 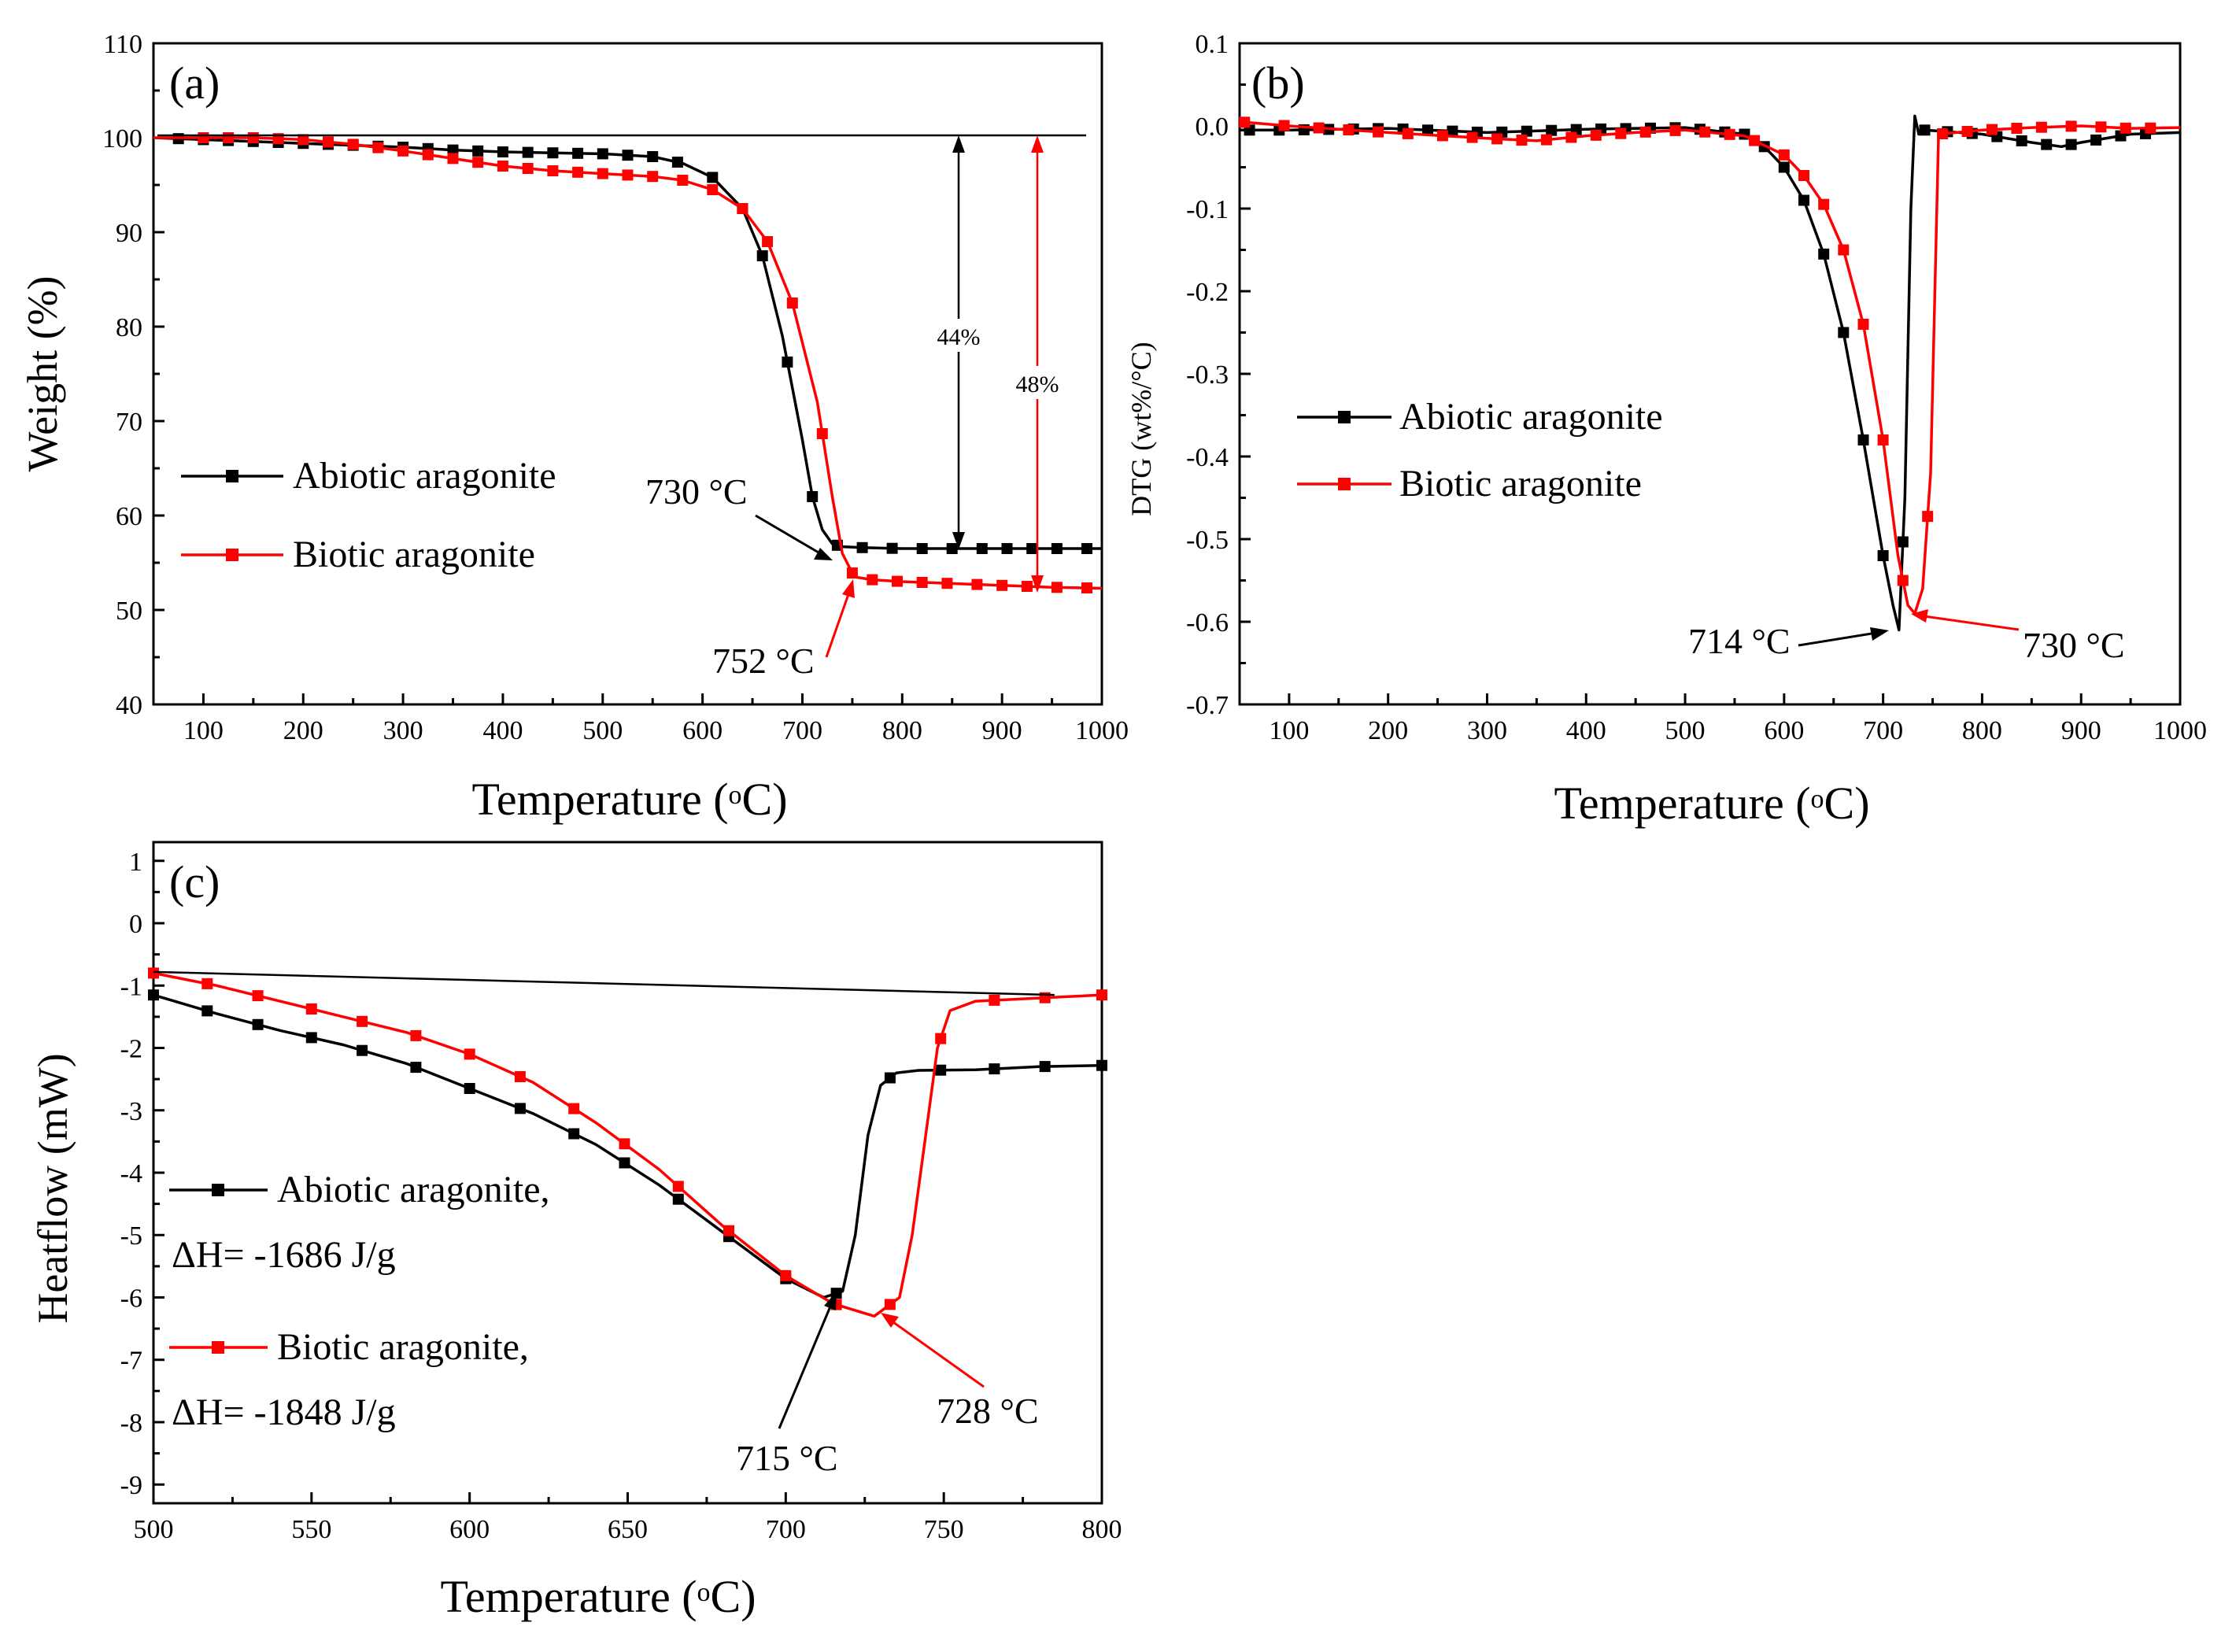 I want to click on panel-c-legend-biotic-enthalpy: ΔH= -1848 J/g, so click(x=284, y=1412).